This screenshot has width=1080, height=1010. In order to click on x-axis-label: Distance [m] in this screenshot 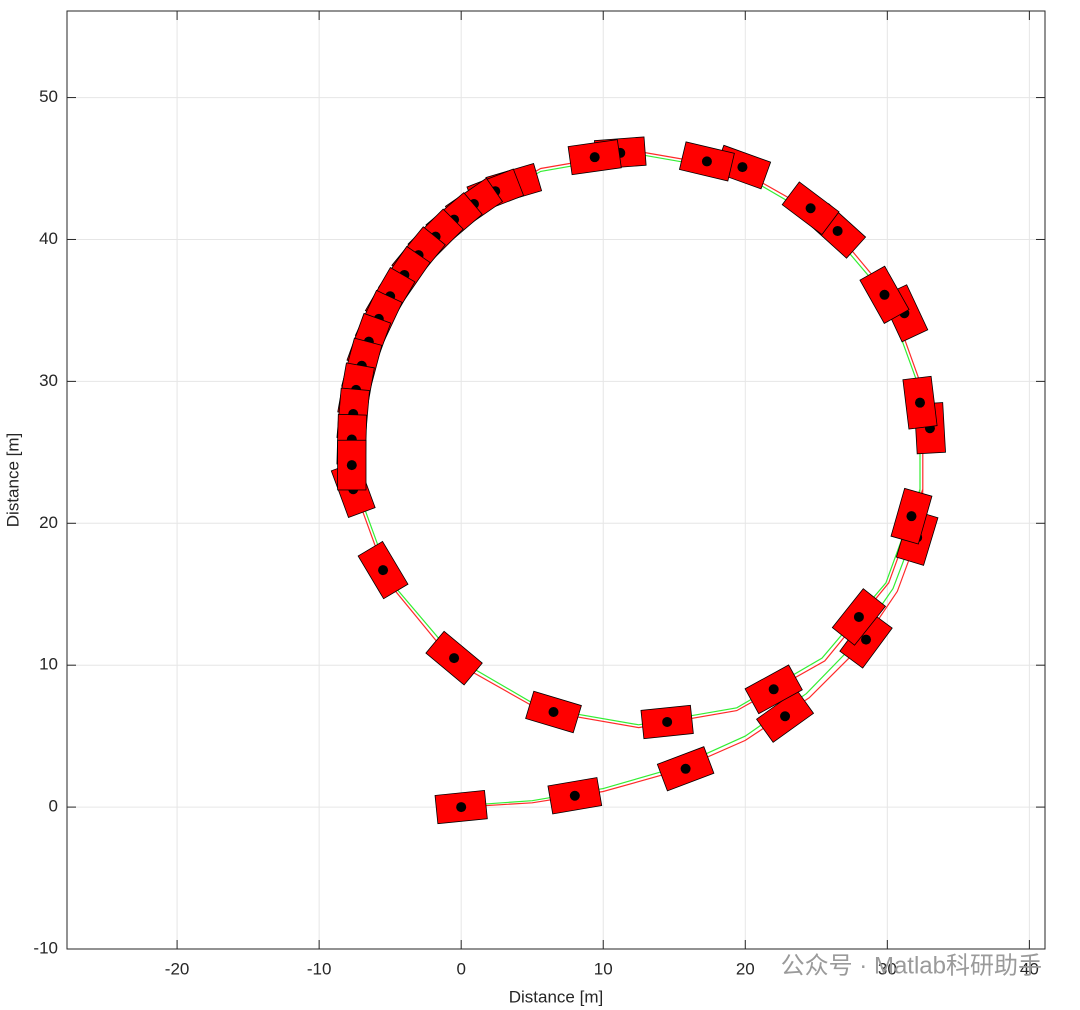, I will do `click(556, 996)`.